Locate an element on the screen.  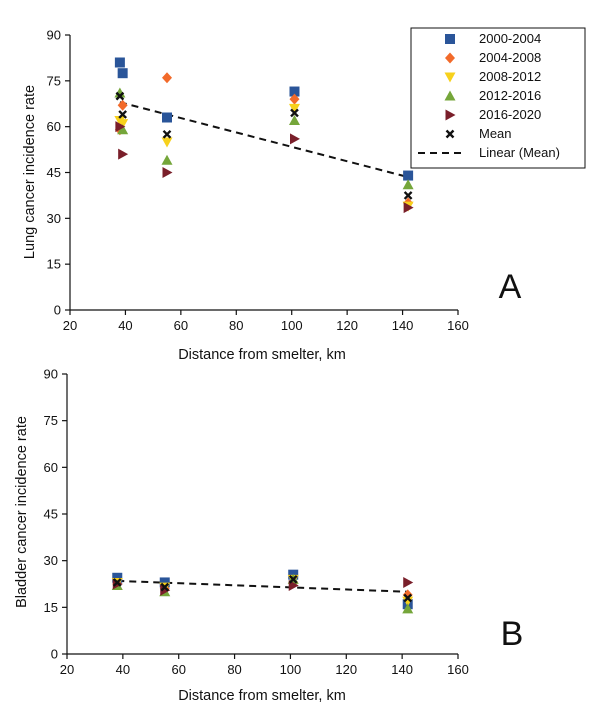
legend-label: 2016-2020 is located at coordinates (510, 114).